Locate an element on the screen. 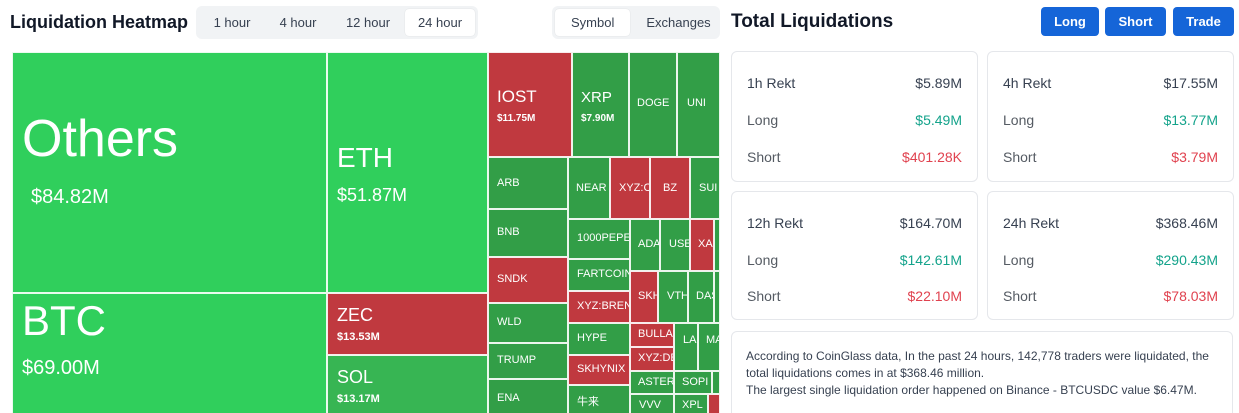  cell-xrp: XRP $7.90M is located at coordinates (600, 104).